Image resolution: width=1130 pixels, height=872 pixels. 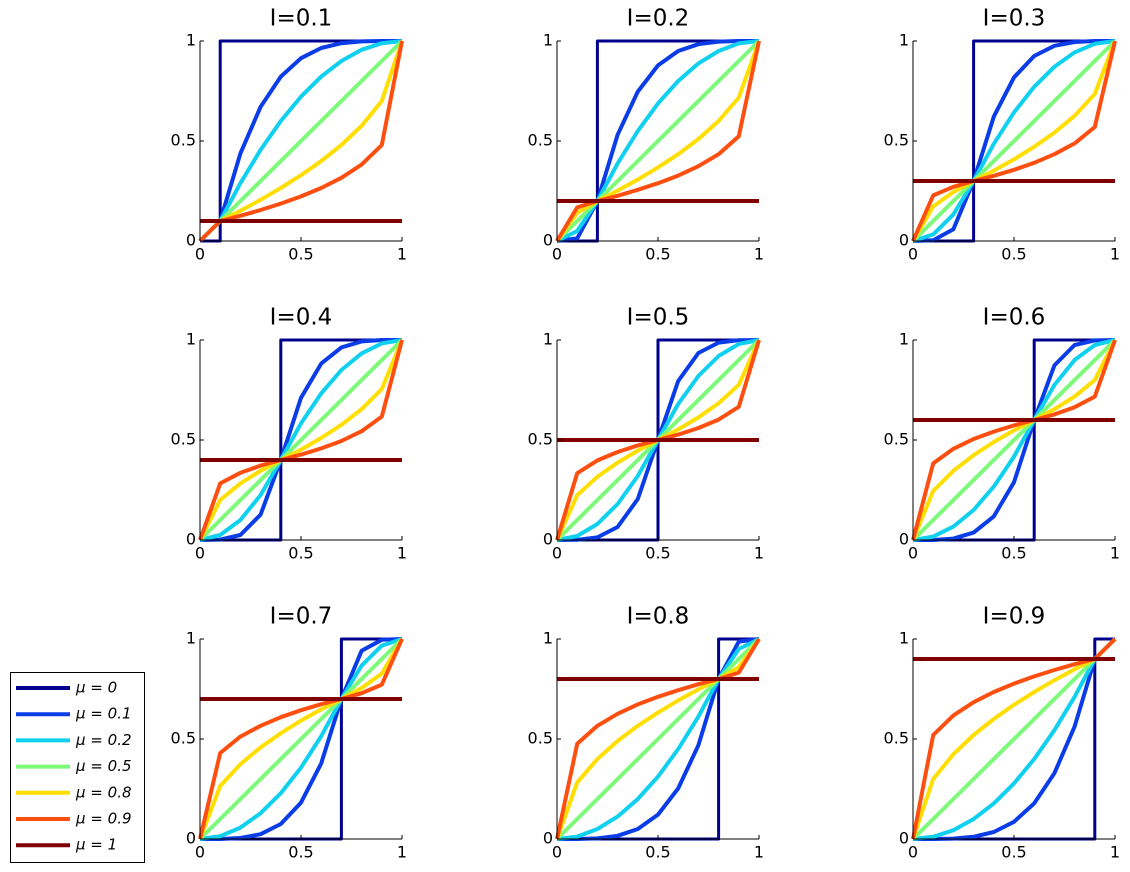 I want to click on chart-title: I=0.7, so click(x=301, y=617).